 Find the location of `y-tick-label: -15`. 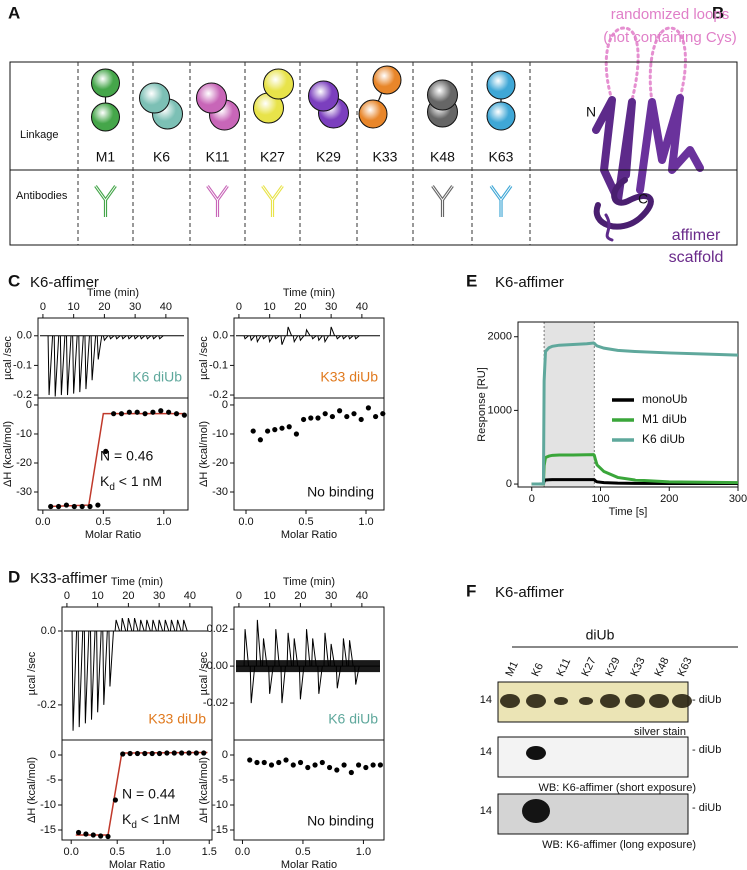

y-tick-label: -15 is located at coordinates (48, 830).